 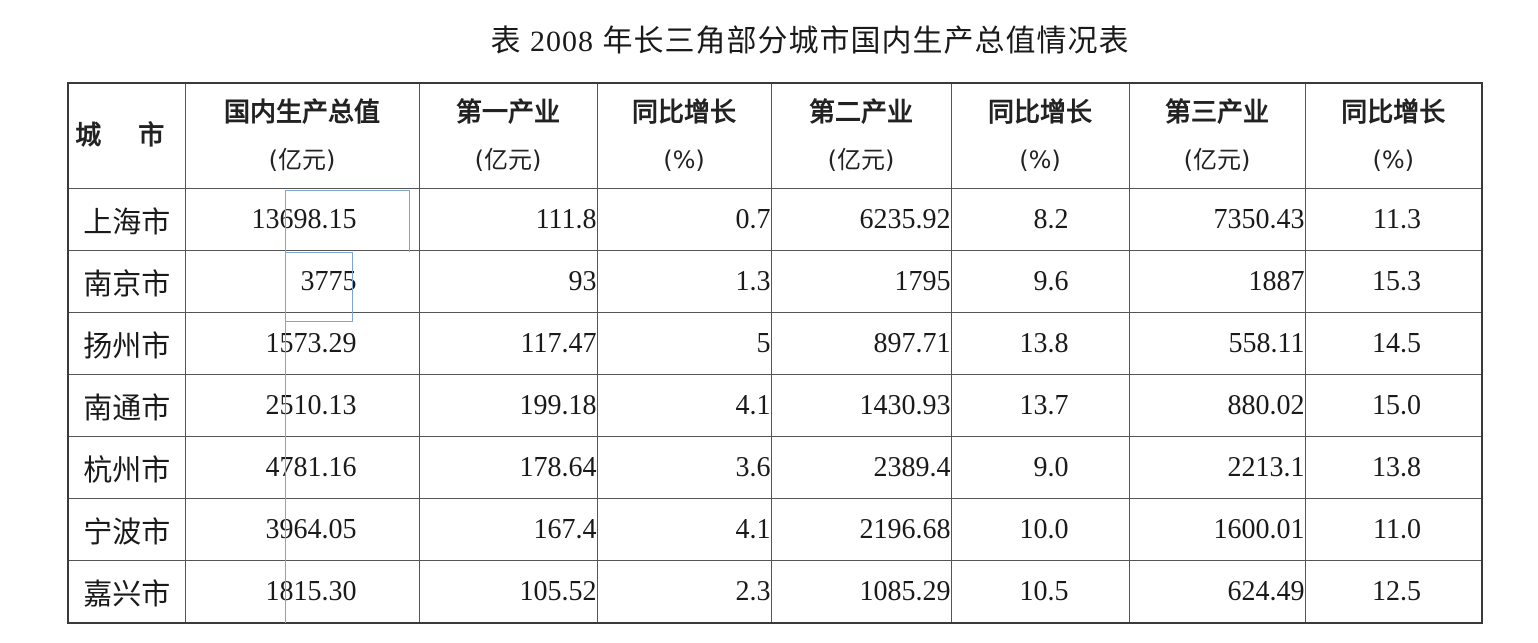 I want to click on secondary-growth-cell: 10.0, so click(x=1040, y=529).